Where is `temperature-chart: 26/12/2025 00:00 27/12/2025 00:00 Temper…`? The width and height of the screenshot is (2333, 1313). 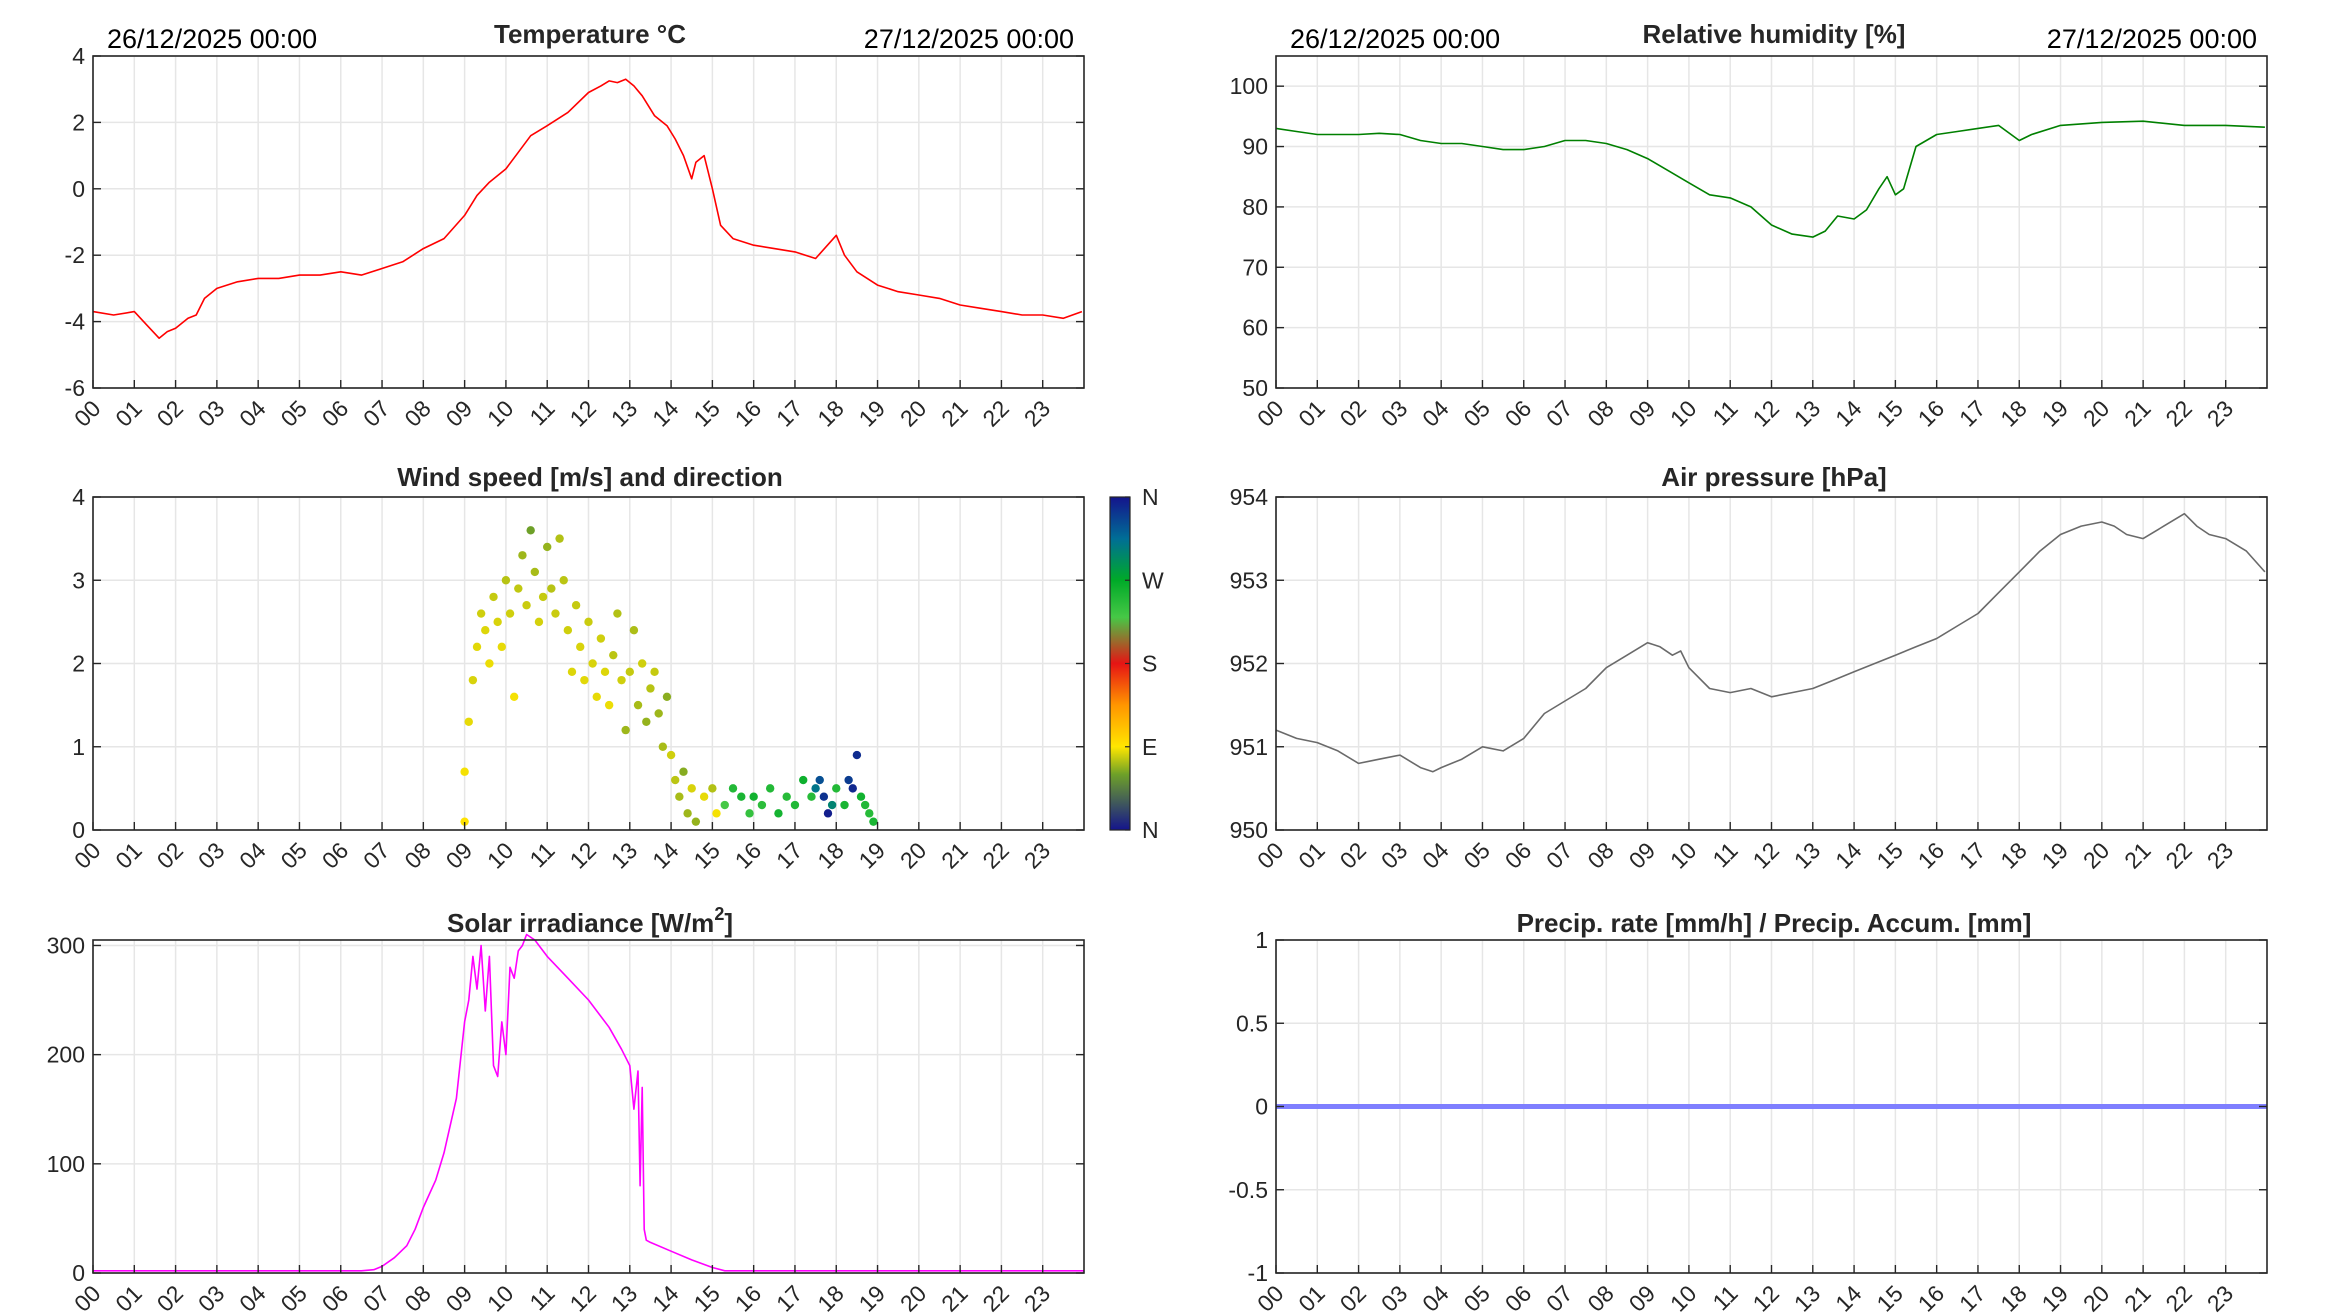
temperature-chart: 26/12/2025 00:00 27/12/2025 00:00 Temper… is located at coordinates (575, 225).